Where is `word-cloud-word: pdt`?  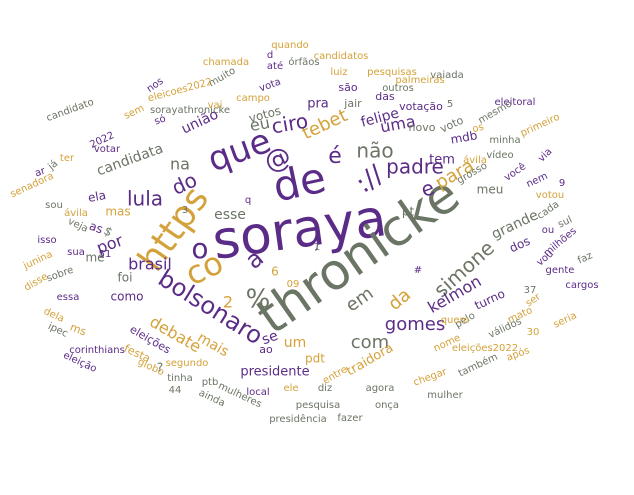 word-cloud-word: pdt is located at coordinates (315, 359).